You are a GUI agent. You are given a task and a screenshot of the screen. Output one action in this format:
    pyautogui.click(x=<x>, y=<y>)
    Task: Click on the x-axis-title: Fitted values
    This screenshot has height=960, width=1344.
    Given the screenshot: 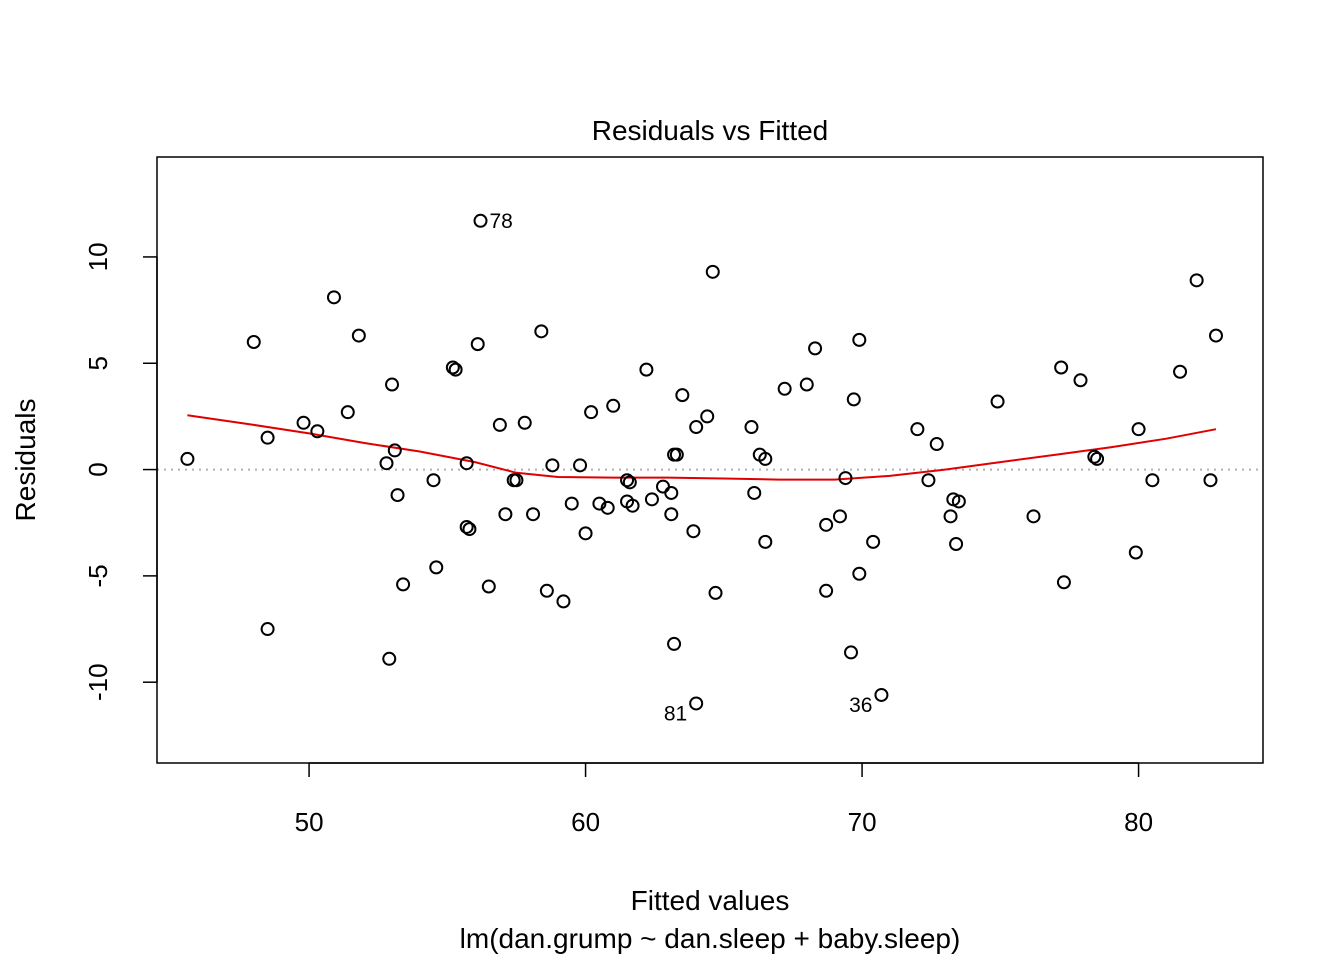 What is the action you would take?
    pyautogui.click(x=710, y=900)
    